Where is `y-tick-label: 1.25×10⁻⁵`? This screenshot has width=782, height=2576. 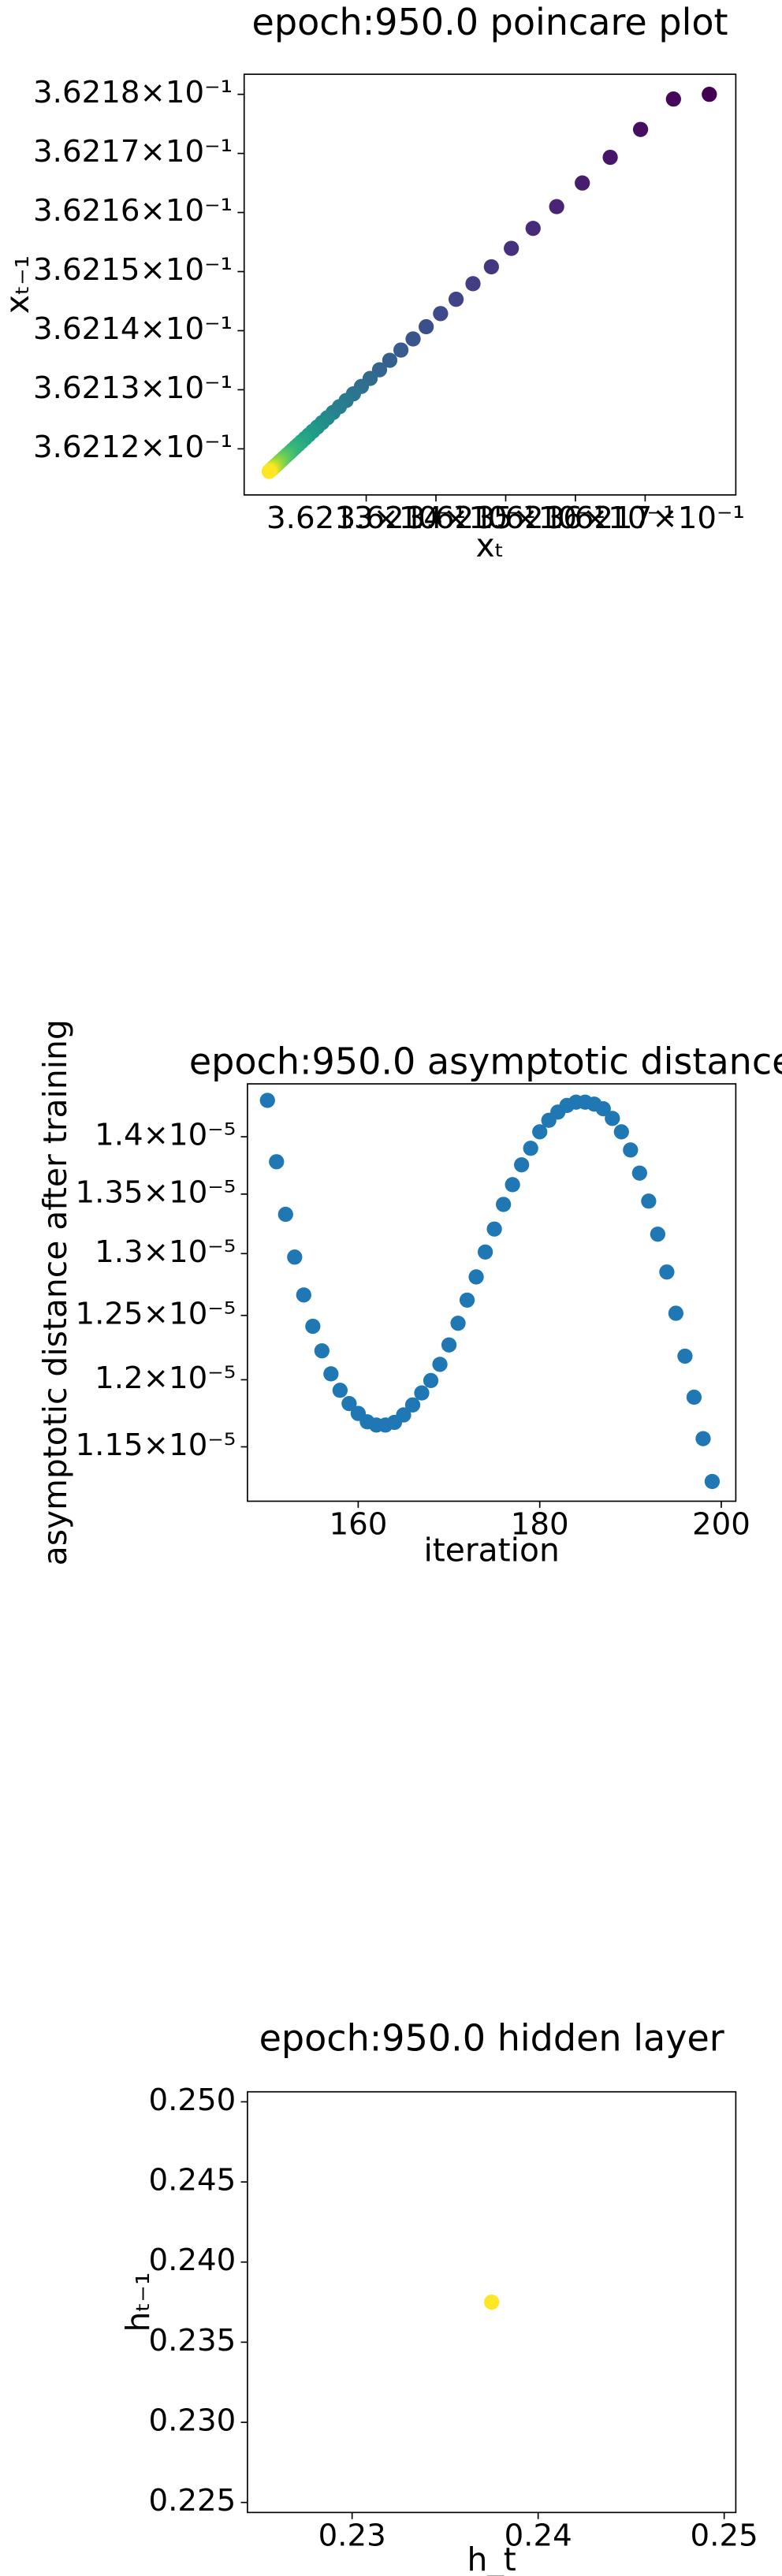
y-tick-label: 1.25×10⁻⁵ is located at coordinates (156, 1313).